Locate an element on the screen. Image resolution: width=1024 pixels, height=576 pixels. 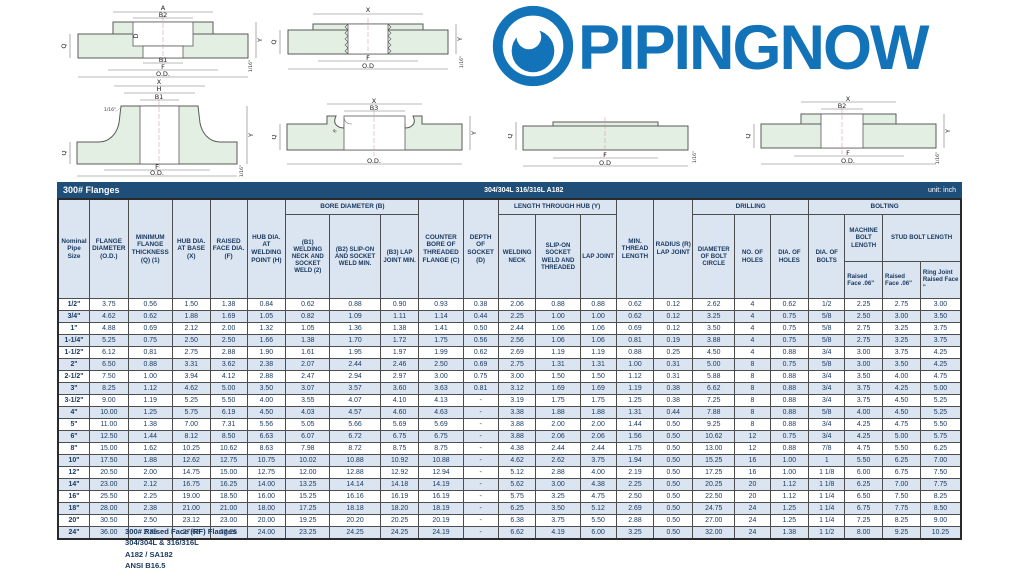
value-cell: 12.00 is located at coordinates (308, 472).